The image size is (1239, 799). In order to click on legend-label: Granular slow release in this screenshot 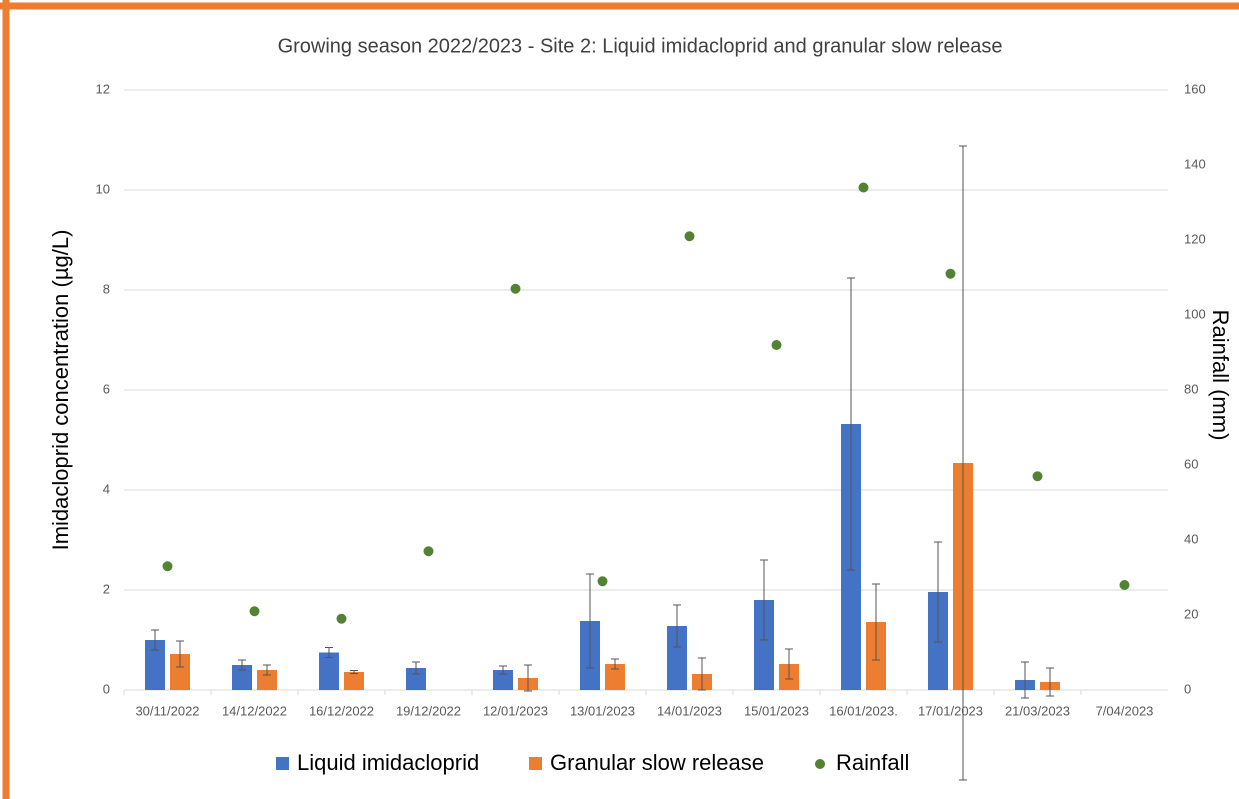, I will do `click(657, 762)`.